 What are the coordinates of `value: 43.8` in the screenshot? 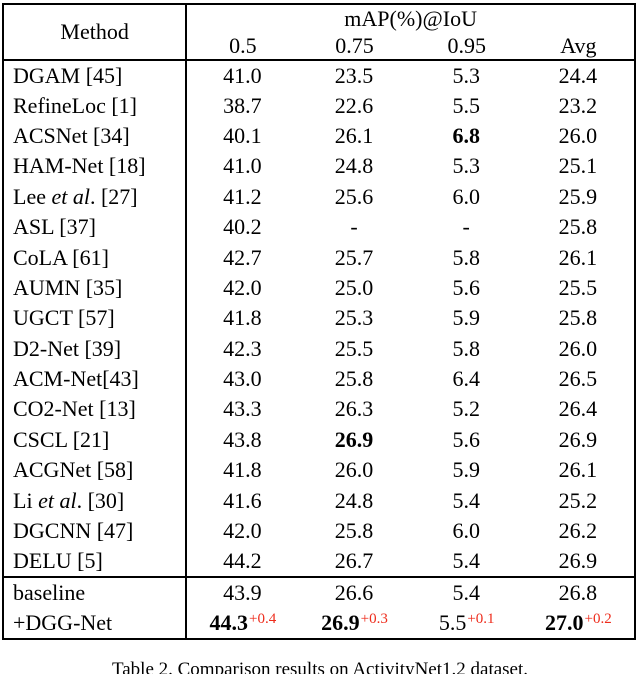 It's located at (242, 439).